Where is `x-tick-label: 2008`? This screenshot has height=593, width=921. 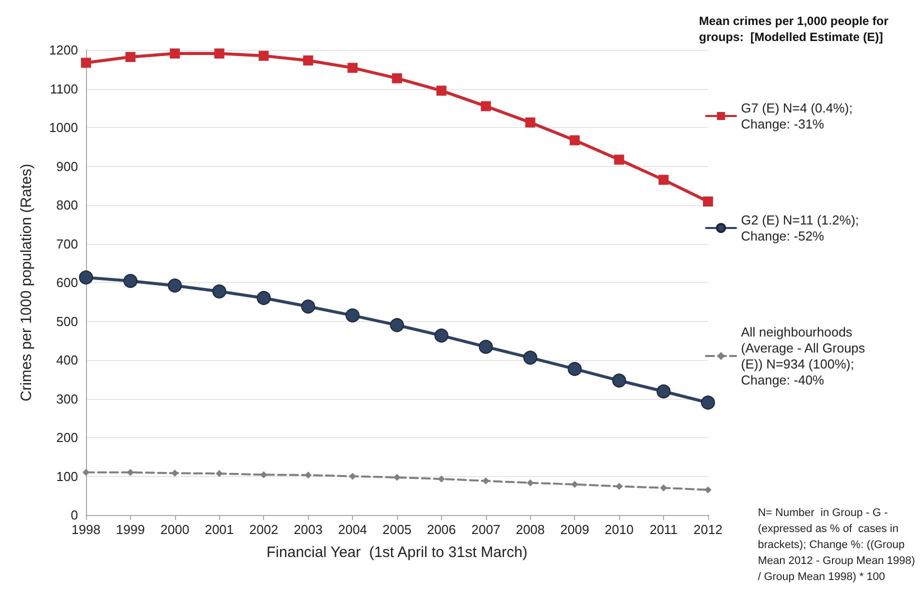
x-tick-label: 2008 is located at coordinates (530, 529).